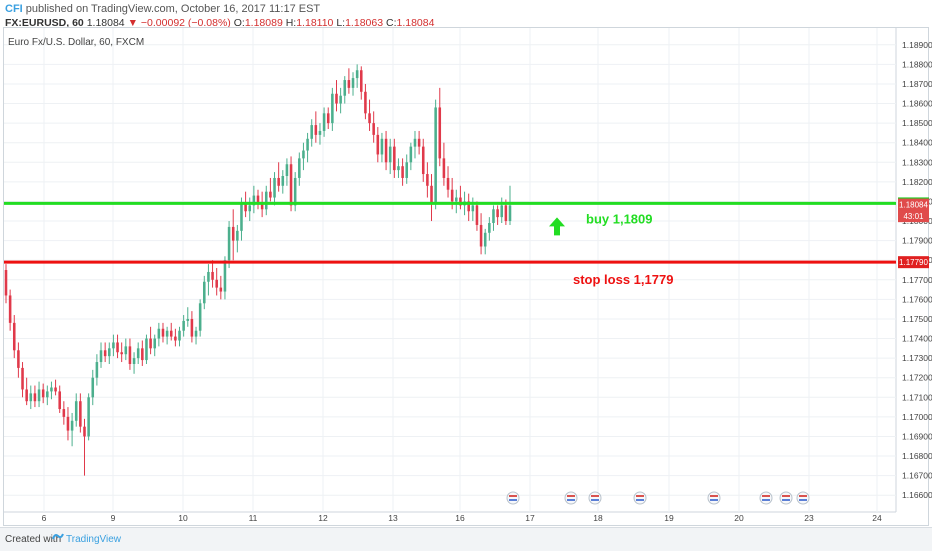 Image resolution: width=932 pixels, height=551 pixels. Describe the element at coordinates (917, 358) in the screenshot. I see `y-tick-label: 1.17300` at that location.